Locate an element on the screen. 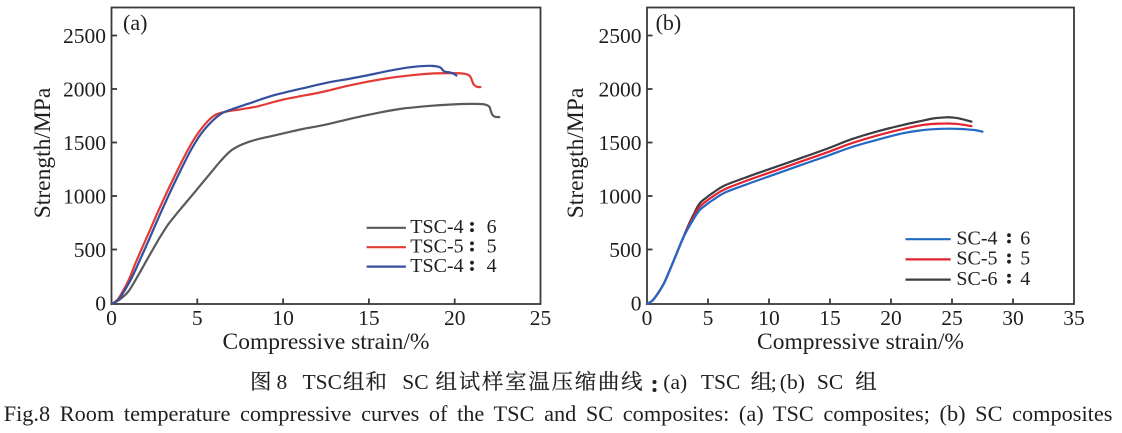  svg-text: TSC-5 is located at coordinates (436, 247).